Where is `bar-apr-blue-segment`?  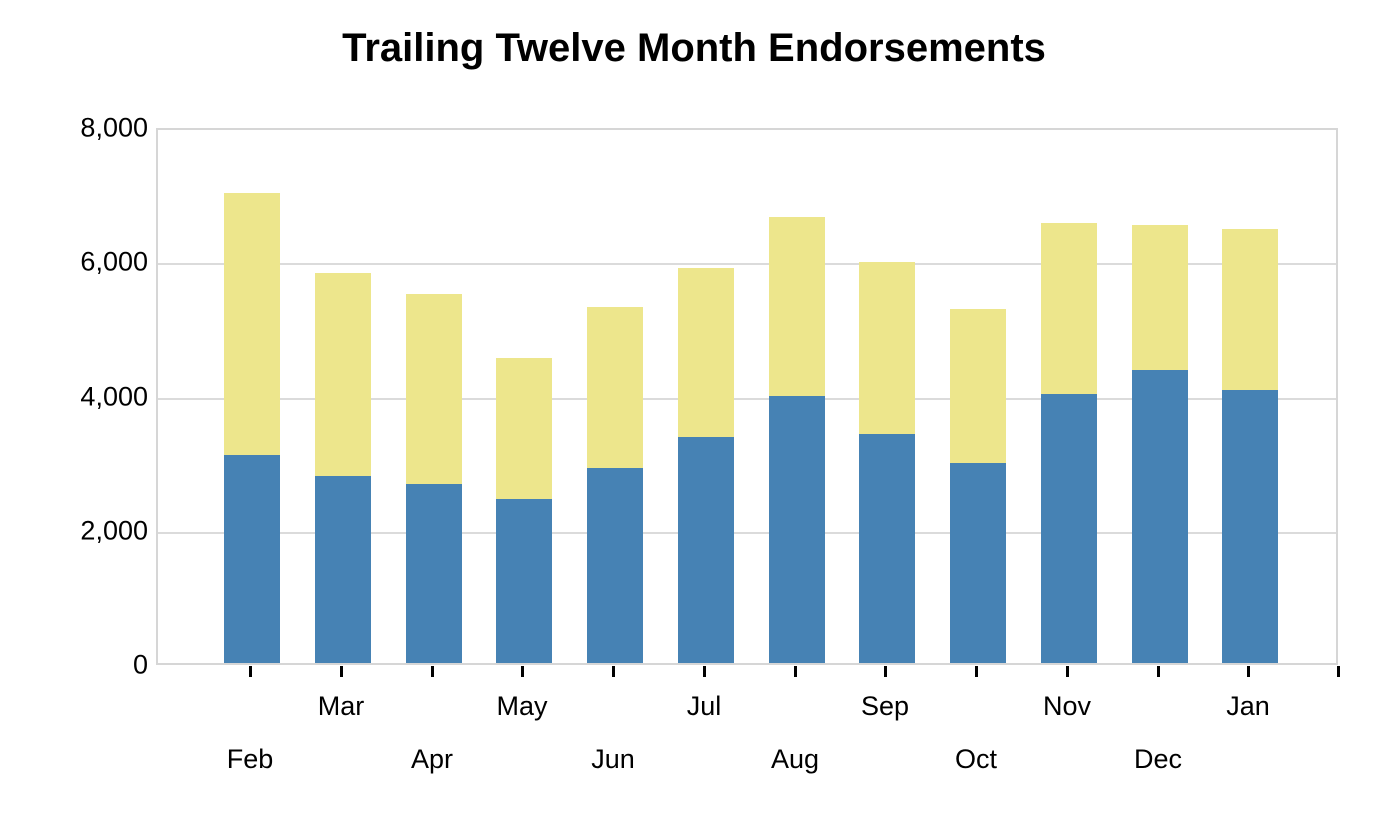
bar-apr-blue-segment is located at coordinates (434, 573).